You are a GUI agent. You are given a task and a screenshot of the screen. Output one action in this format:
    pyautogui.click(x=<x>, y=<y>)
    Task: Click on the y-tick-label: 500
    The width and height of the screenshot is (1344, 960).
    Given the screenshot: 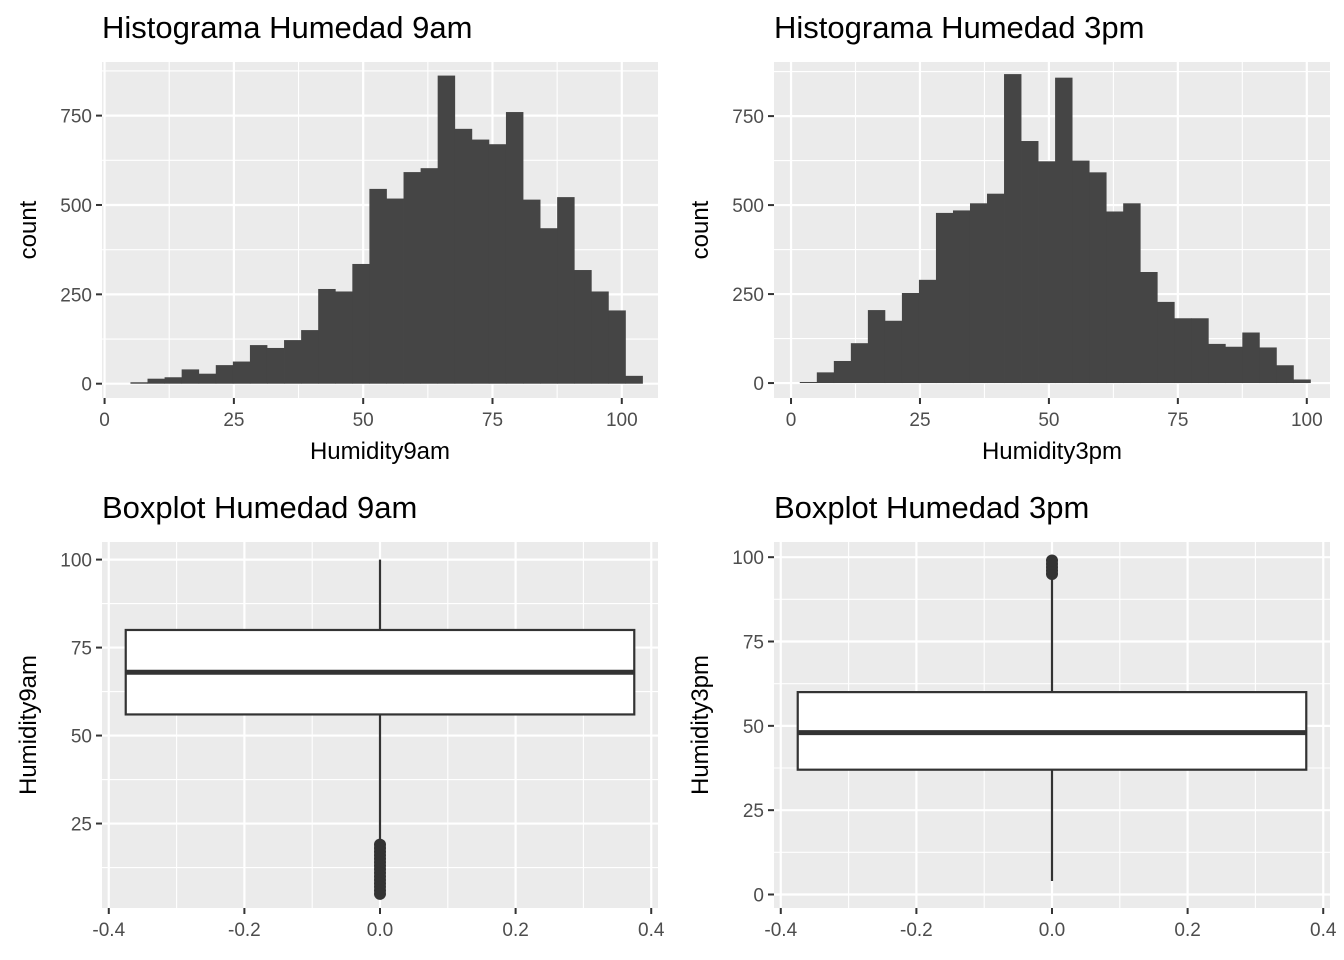 What is the action you would take?
    pyautogui.click(x=748, y=206)
    